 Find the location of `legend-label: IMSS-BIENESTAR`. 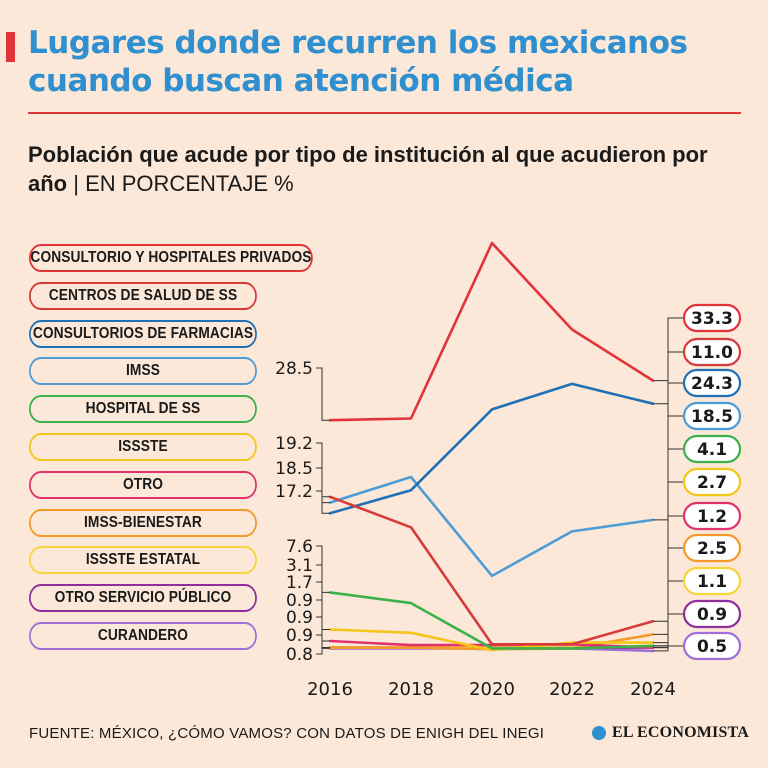

legend-label: IMSS-BIENESTAR is located at coordinates (143, 522).